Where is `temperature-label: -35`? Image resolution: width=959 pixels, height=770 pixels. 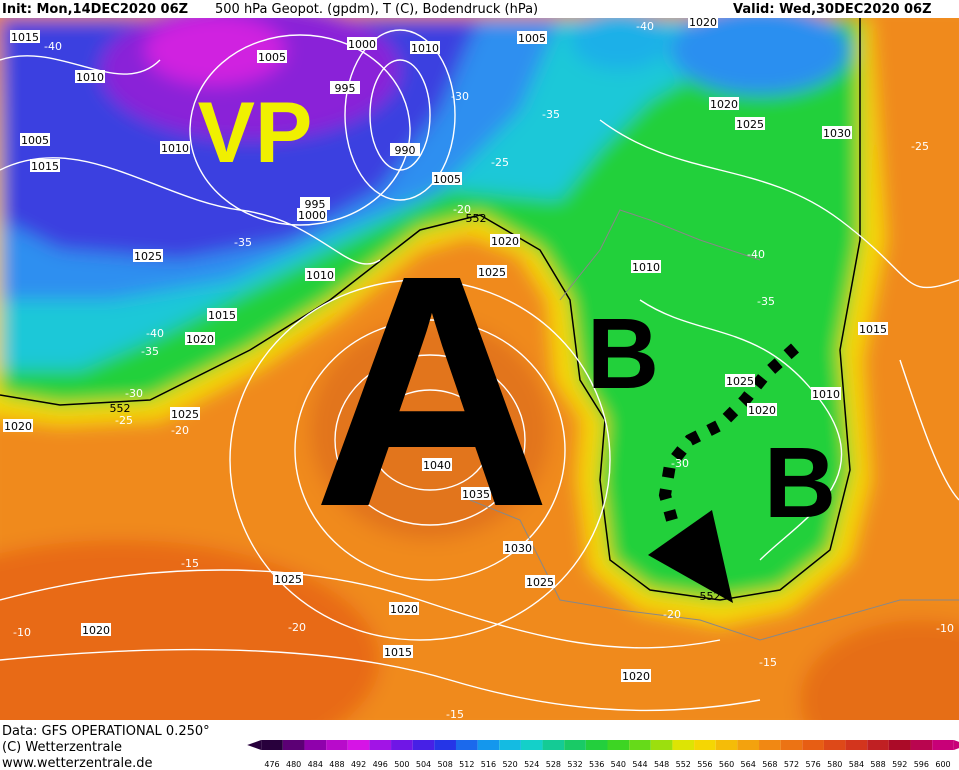 temperature-label: -35 is located at coordinates (766, 301).